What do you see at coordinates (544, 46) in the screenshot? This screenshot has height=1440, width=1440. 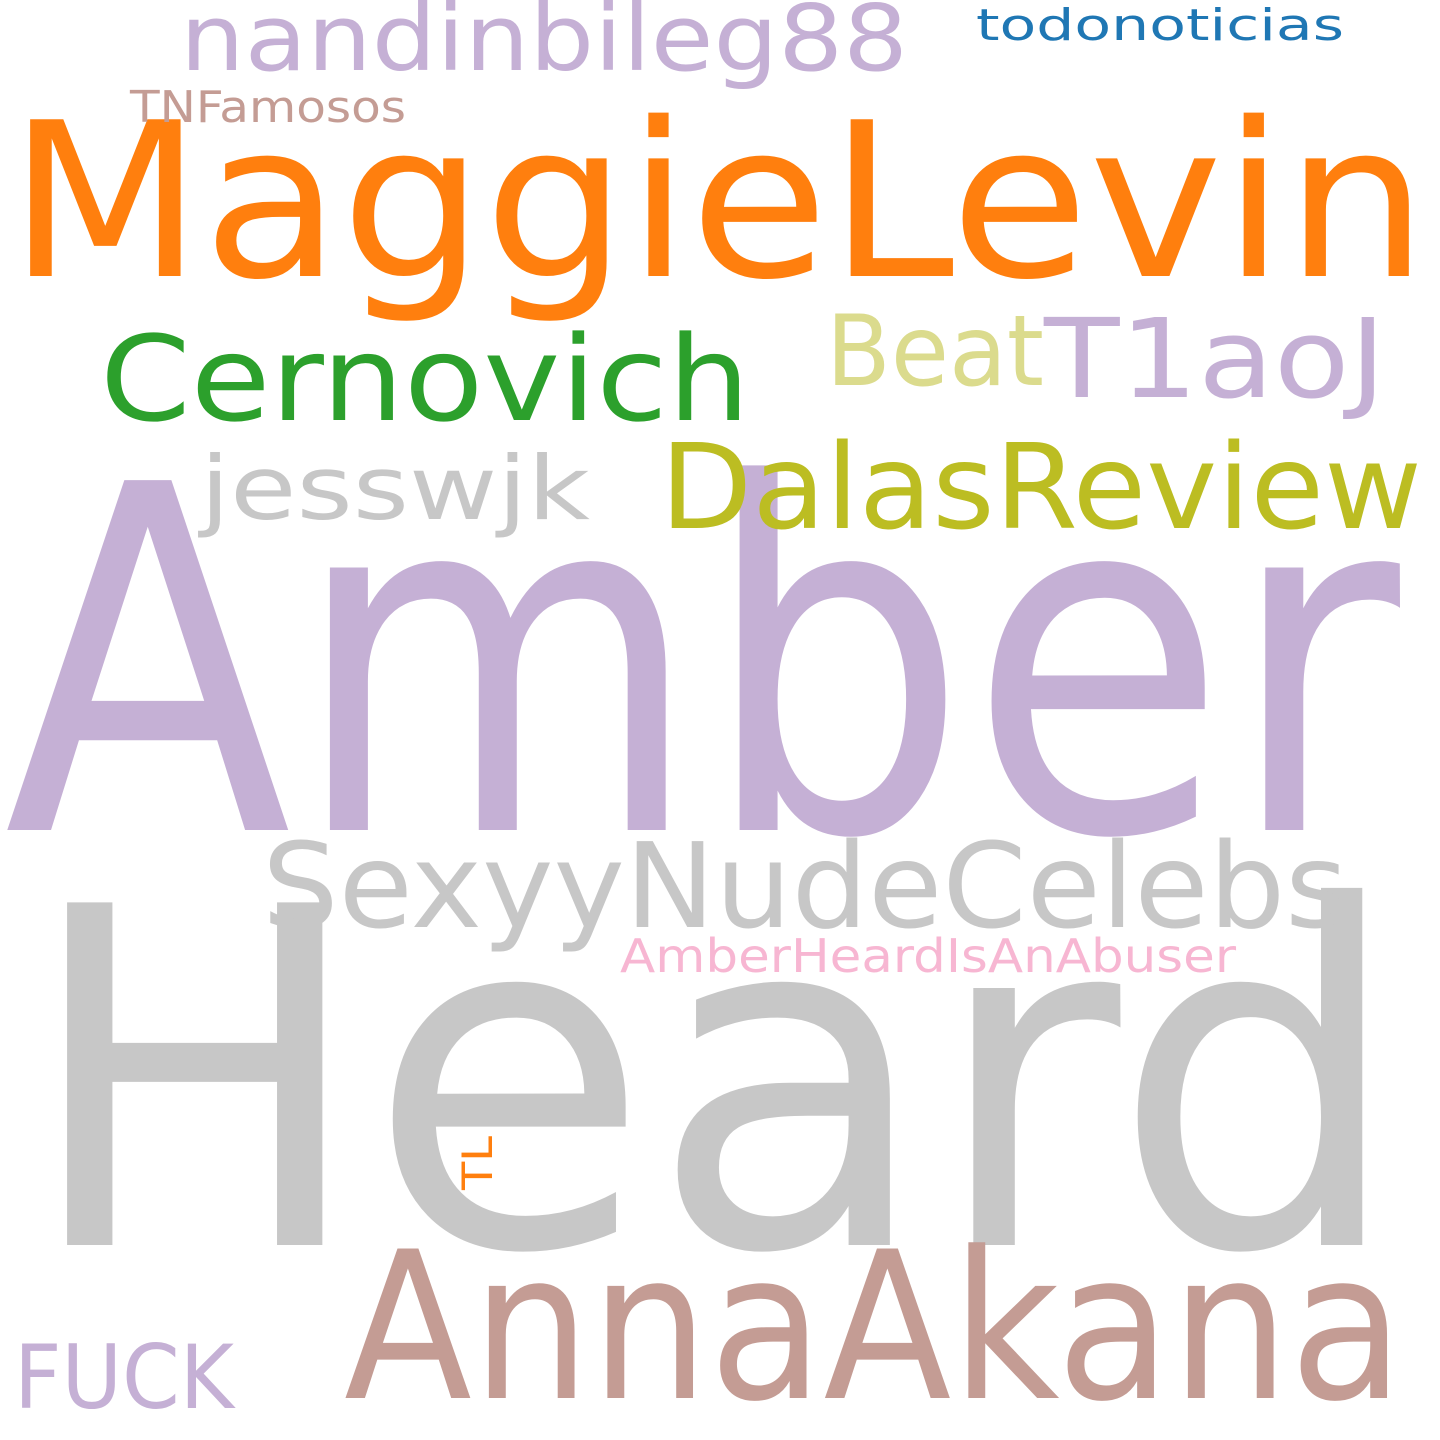 I see `word-nandinbileg88: nandinbileg88` at bounding box center [544, 46].